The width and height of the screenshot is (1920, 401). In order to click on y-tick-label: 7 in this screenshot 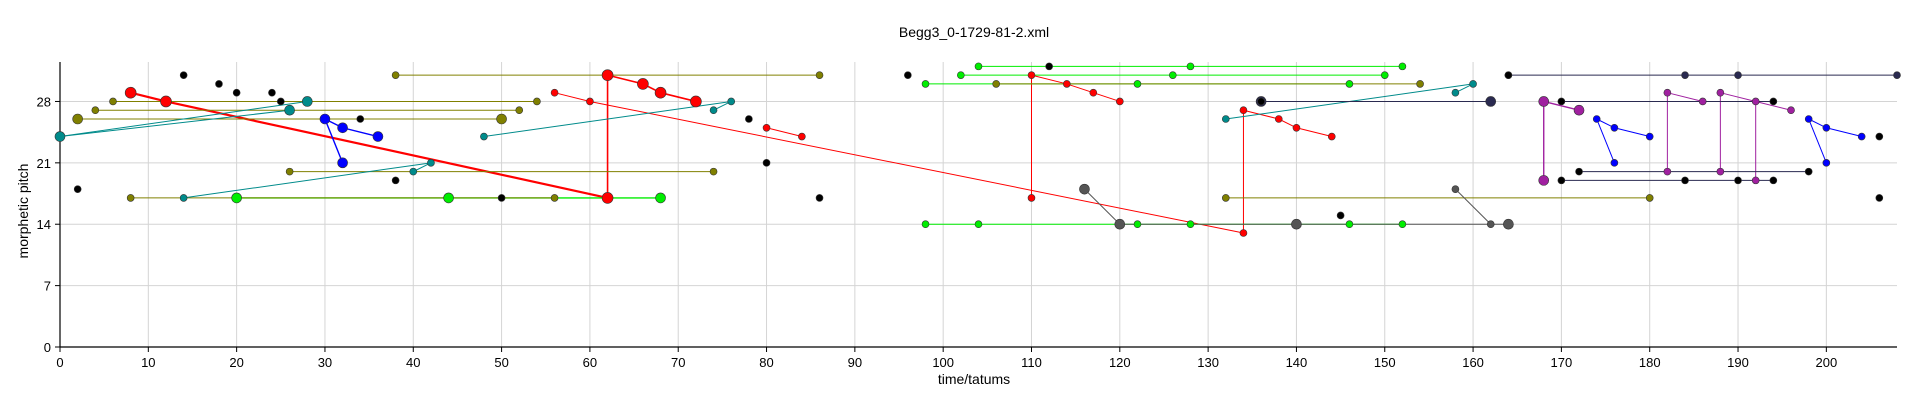, I will do `click(47, 286)`.